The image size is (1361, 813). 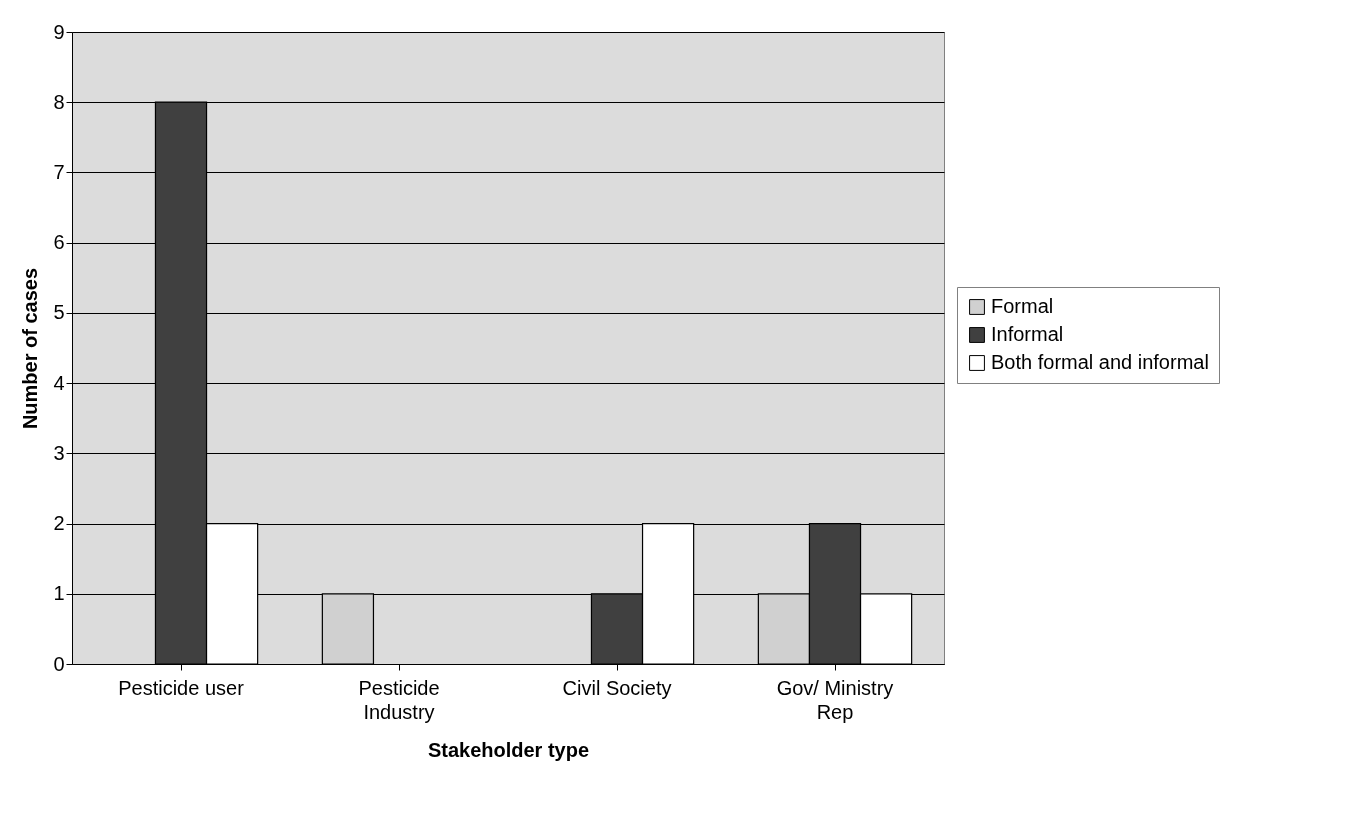 What do you see at coordinates (59, 382) in the screenshot?
I see `y-tick-label: 4` at bounding box center [59, 382].